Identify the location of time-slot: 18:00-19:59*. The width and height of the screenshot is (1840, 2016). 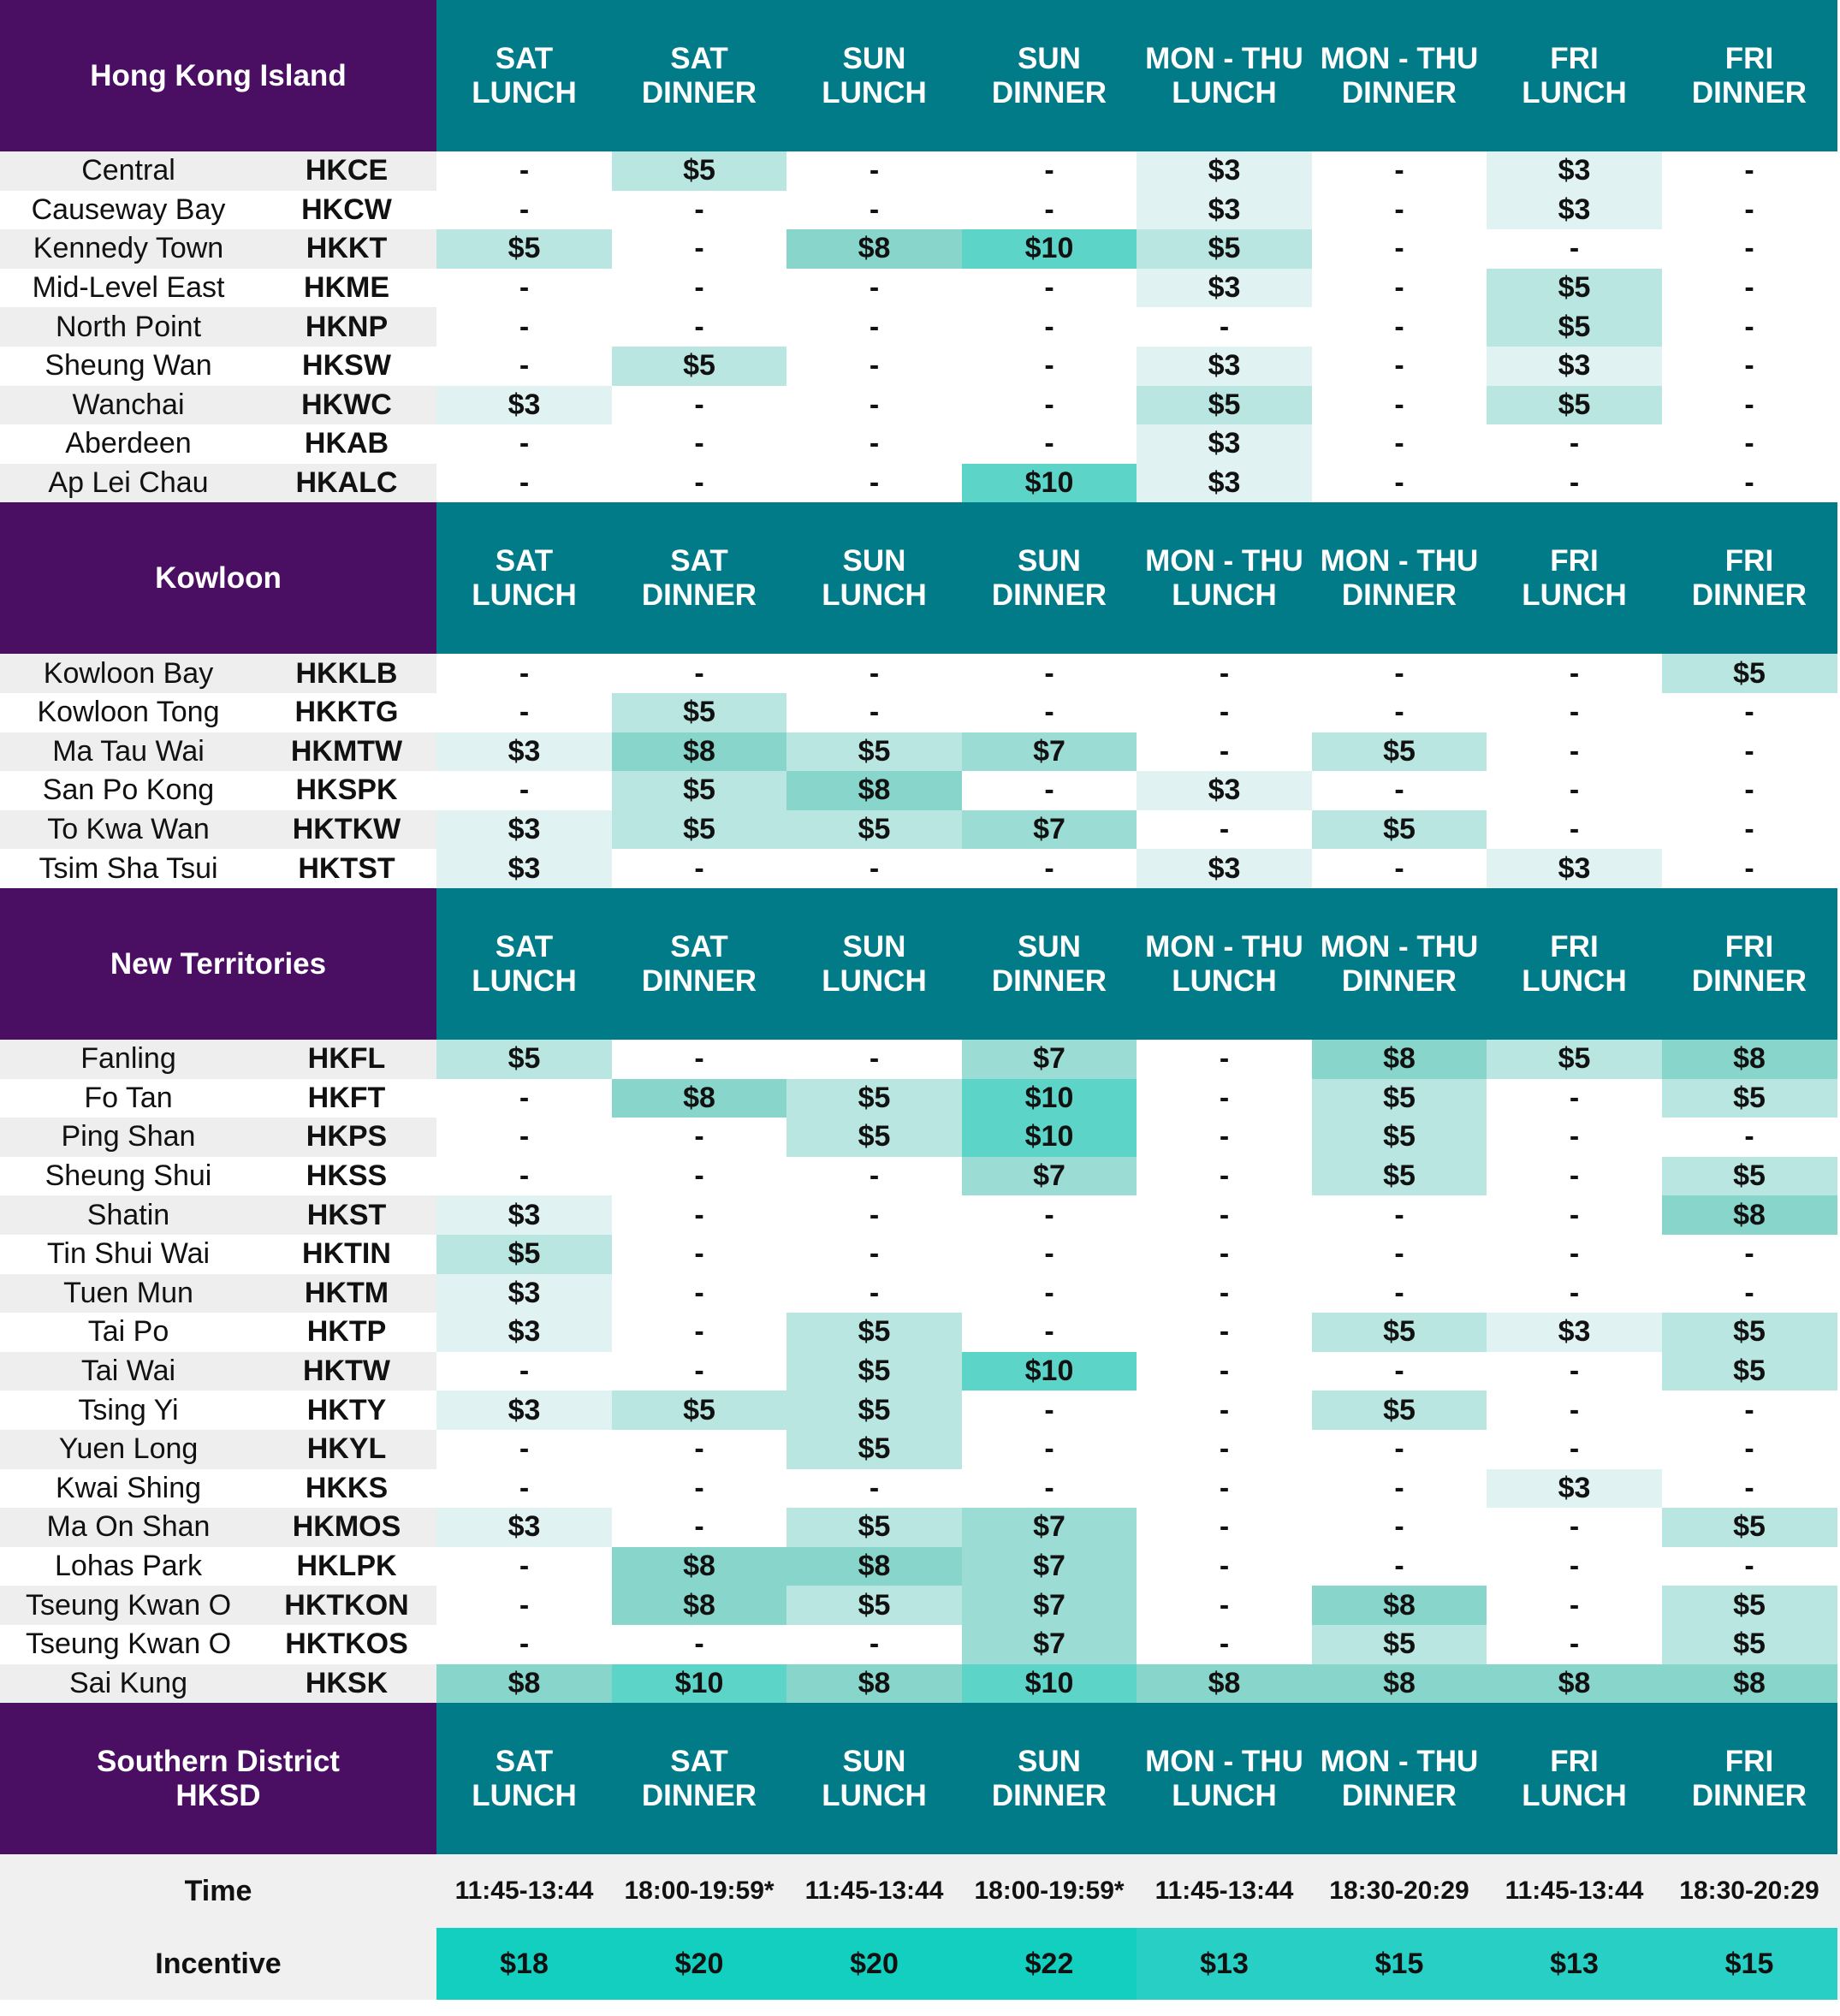
(699, 1891).